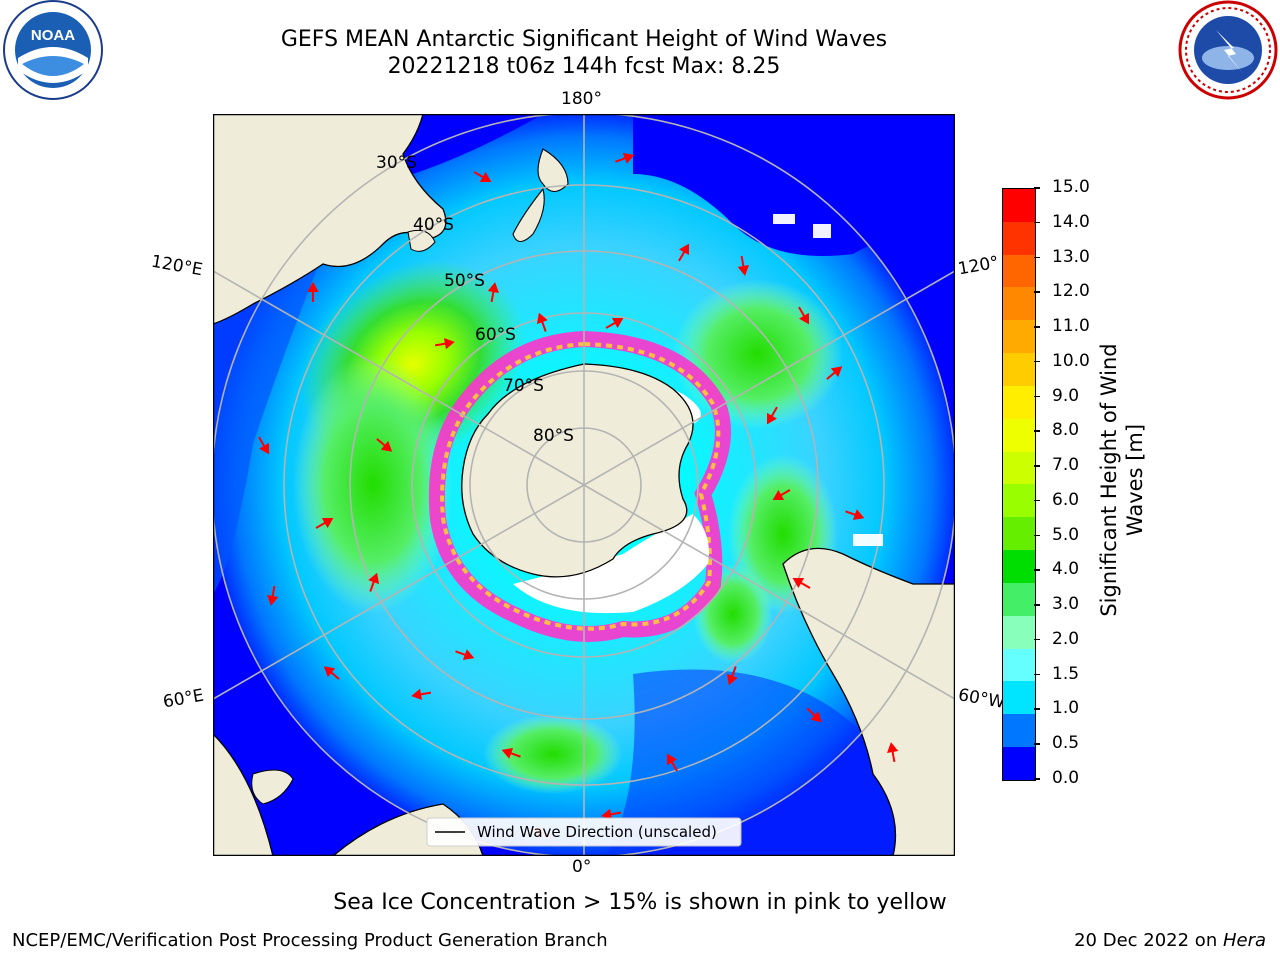 This screenshot has height=960, width=1280. I want to click on lat-label-40s: 40°S, so click(433, 225).